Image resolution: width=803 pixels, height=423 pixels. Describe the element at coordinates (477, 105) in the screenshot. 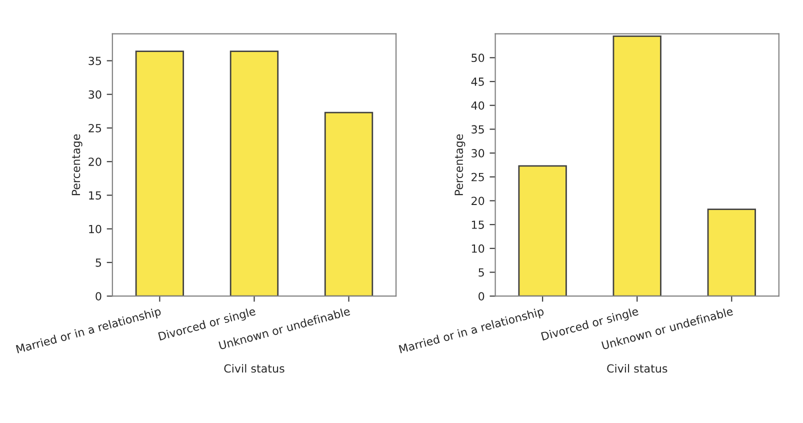

I see `y-tick-label: 40` at that location.